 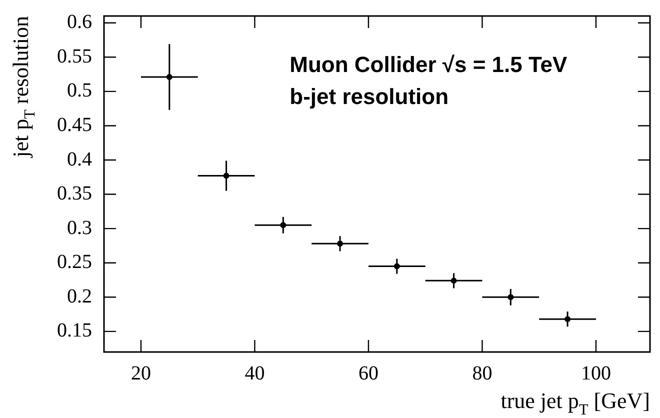 I want to click on y-tick-label: 0.2, so click(x=79, y=296).